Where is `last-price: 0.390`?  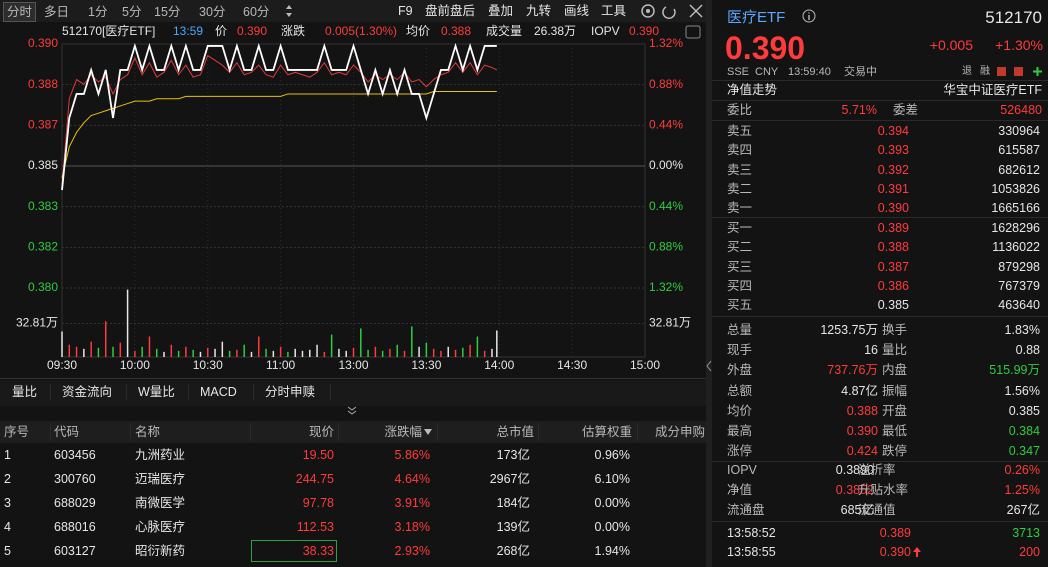 last-price: 0.390 is located at coordinates (765, 48).